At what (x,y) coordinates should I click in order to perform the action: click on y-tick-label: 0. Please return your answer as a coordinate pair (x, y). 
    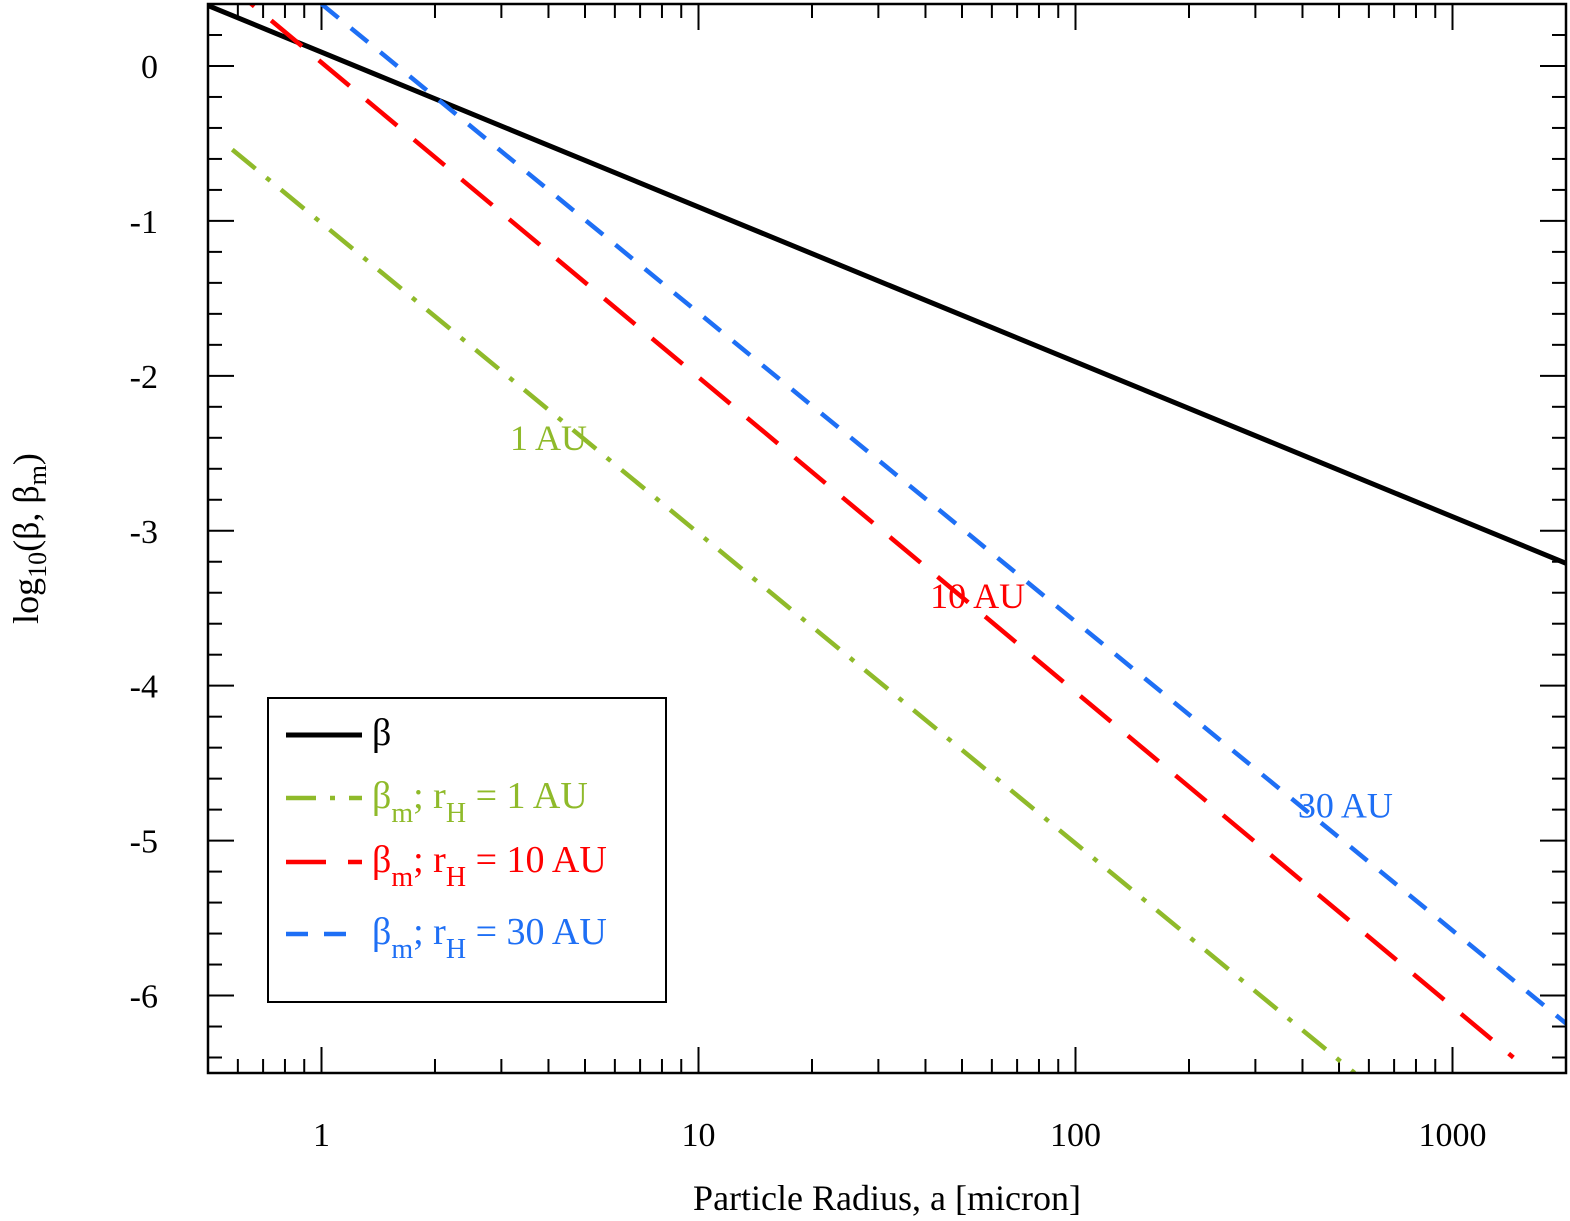
    Looking at the image, I should click on (149, 67).